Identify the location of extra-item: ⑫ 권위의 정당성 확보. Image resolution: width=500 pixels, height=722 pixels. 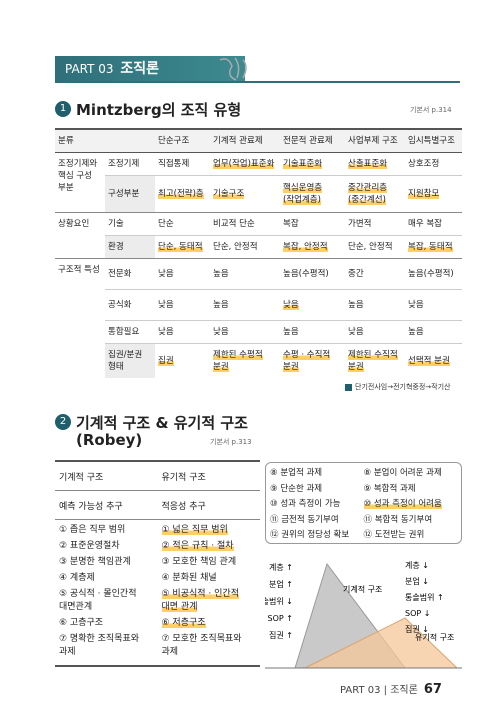
(310, 535).